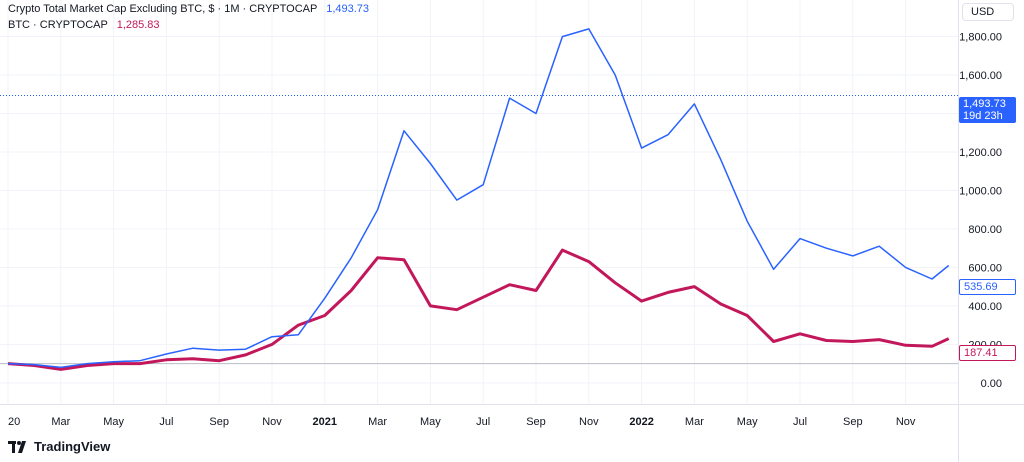 Image resolution: width=1024 pixels, height=462 pixels. I want to click on tradingview-logo-text: TradingView, so click(72, 446).